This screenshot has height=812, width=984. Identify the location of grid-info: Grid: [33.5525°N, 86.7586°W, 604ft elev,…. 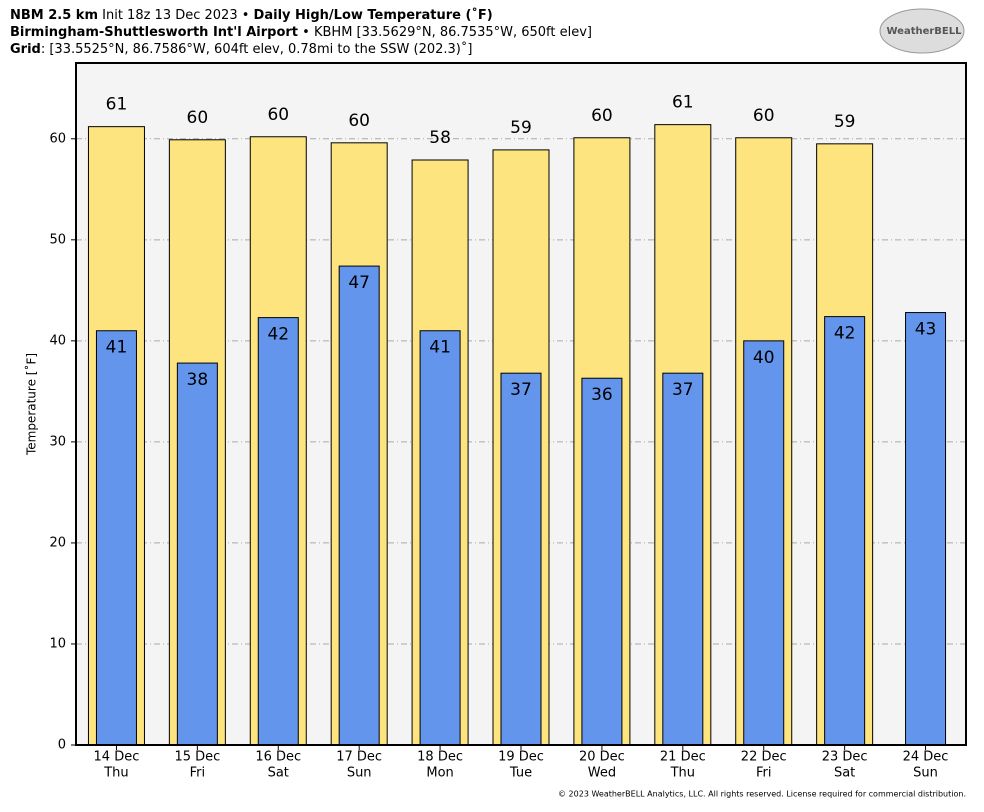
(241, 49).